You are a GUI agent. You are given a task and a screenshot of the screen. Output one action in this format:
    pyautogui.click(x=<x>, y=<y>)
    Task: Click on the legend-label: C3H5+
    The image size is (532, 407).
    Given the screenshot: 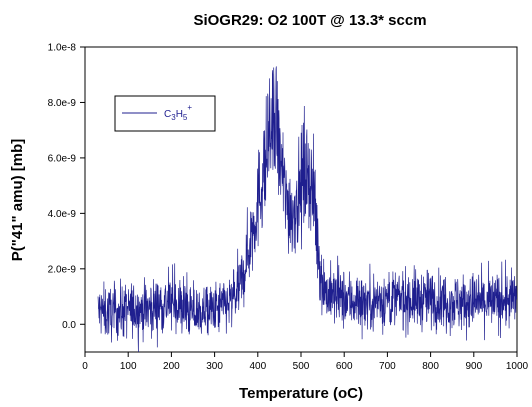 What is the action you would take?
    pyautogui.click(x=178, y=112)
    